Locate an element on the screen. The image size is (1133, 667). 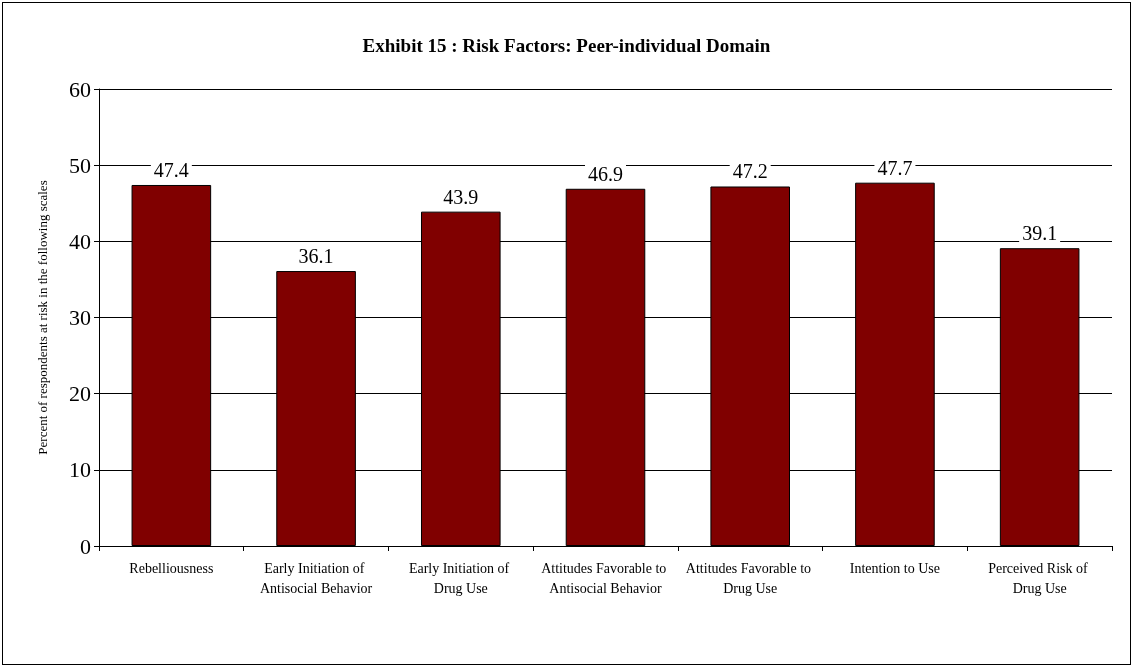
data-label: 36.1 is located at coordinates (316, 256).